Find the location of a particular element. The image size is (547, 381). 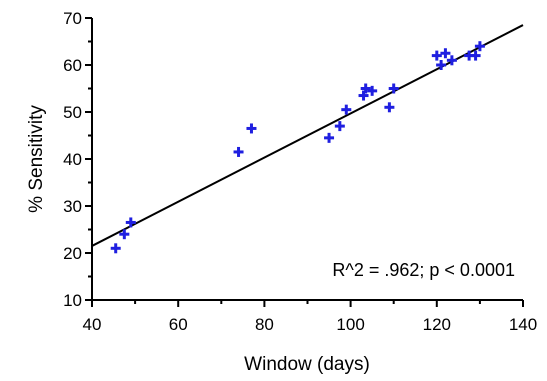

y-ticks: 10 20 30 40 50 60 70 is located at coordinates (77, 159).